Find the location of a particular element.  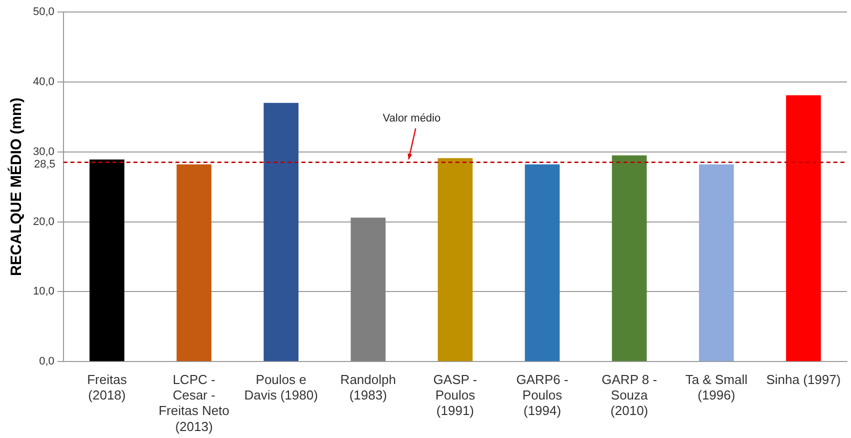

x-tick-label: Randolph (1983) is located at coordinates (368, 387).